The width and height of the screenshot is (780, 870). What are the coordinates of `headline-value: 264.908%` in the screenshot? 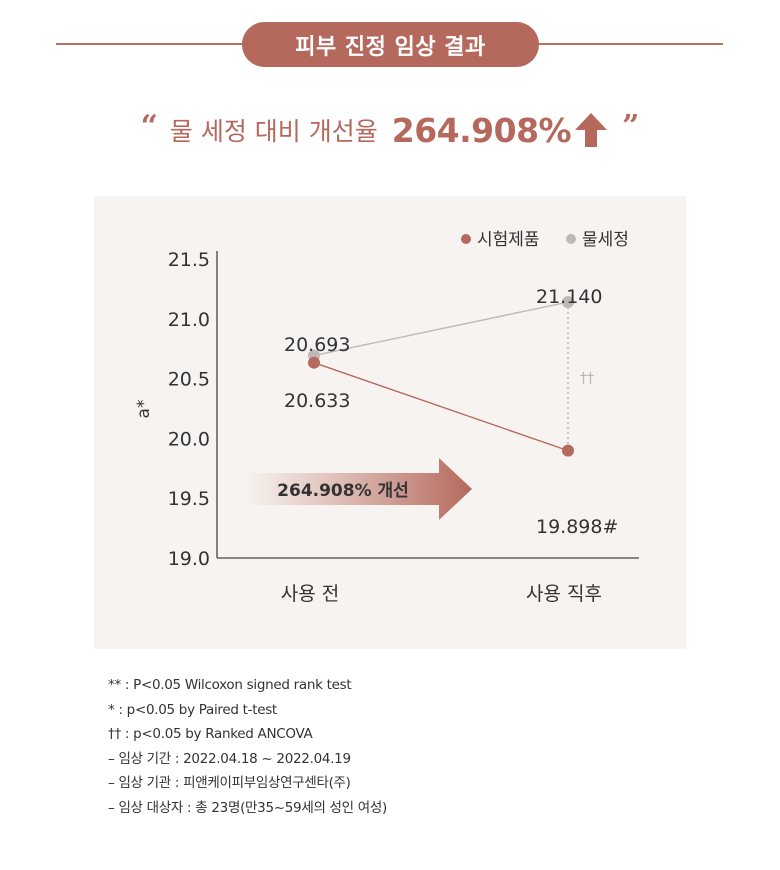 It's located at (481, 130).